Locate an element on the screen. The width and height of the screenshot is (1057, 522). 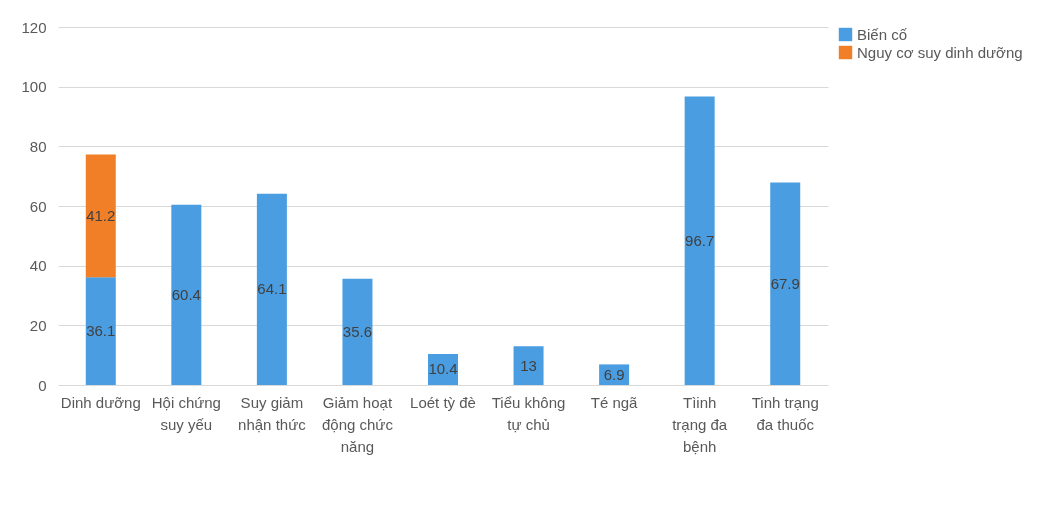
data-label: 13 is located at coordinates (528, 365).